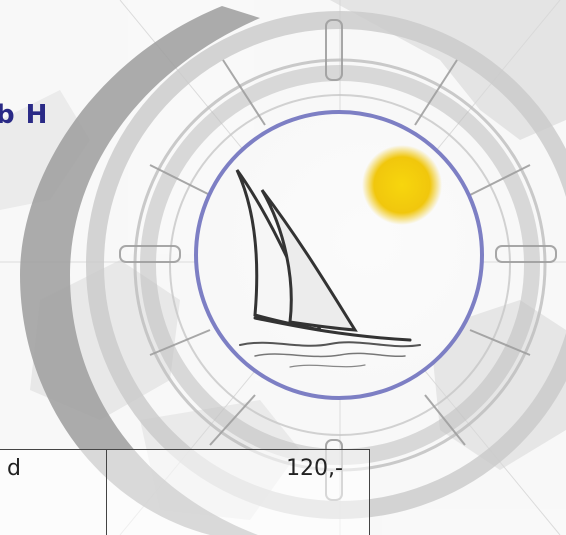 The width and height of the screenshot is (566, 535). Describe the element at coordinates (24, 115) in the screenshot. I see `company-name-fragment: b H` at that location.